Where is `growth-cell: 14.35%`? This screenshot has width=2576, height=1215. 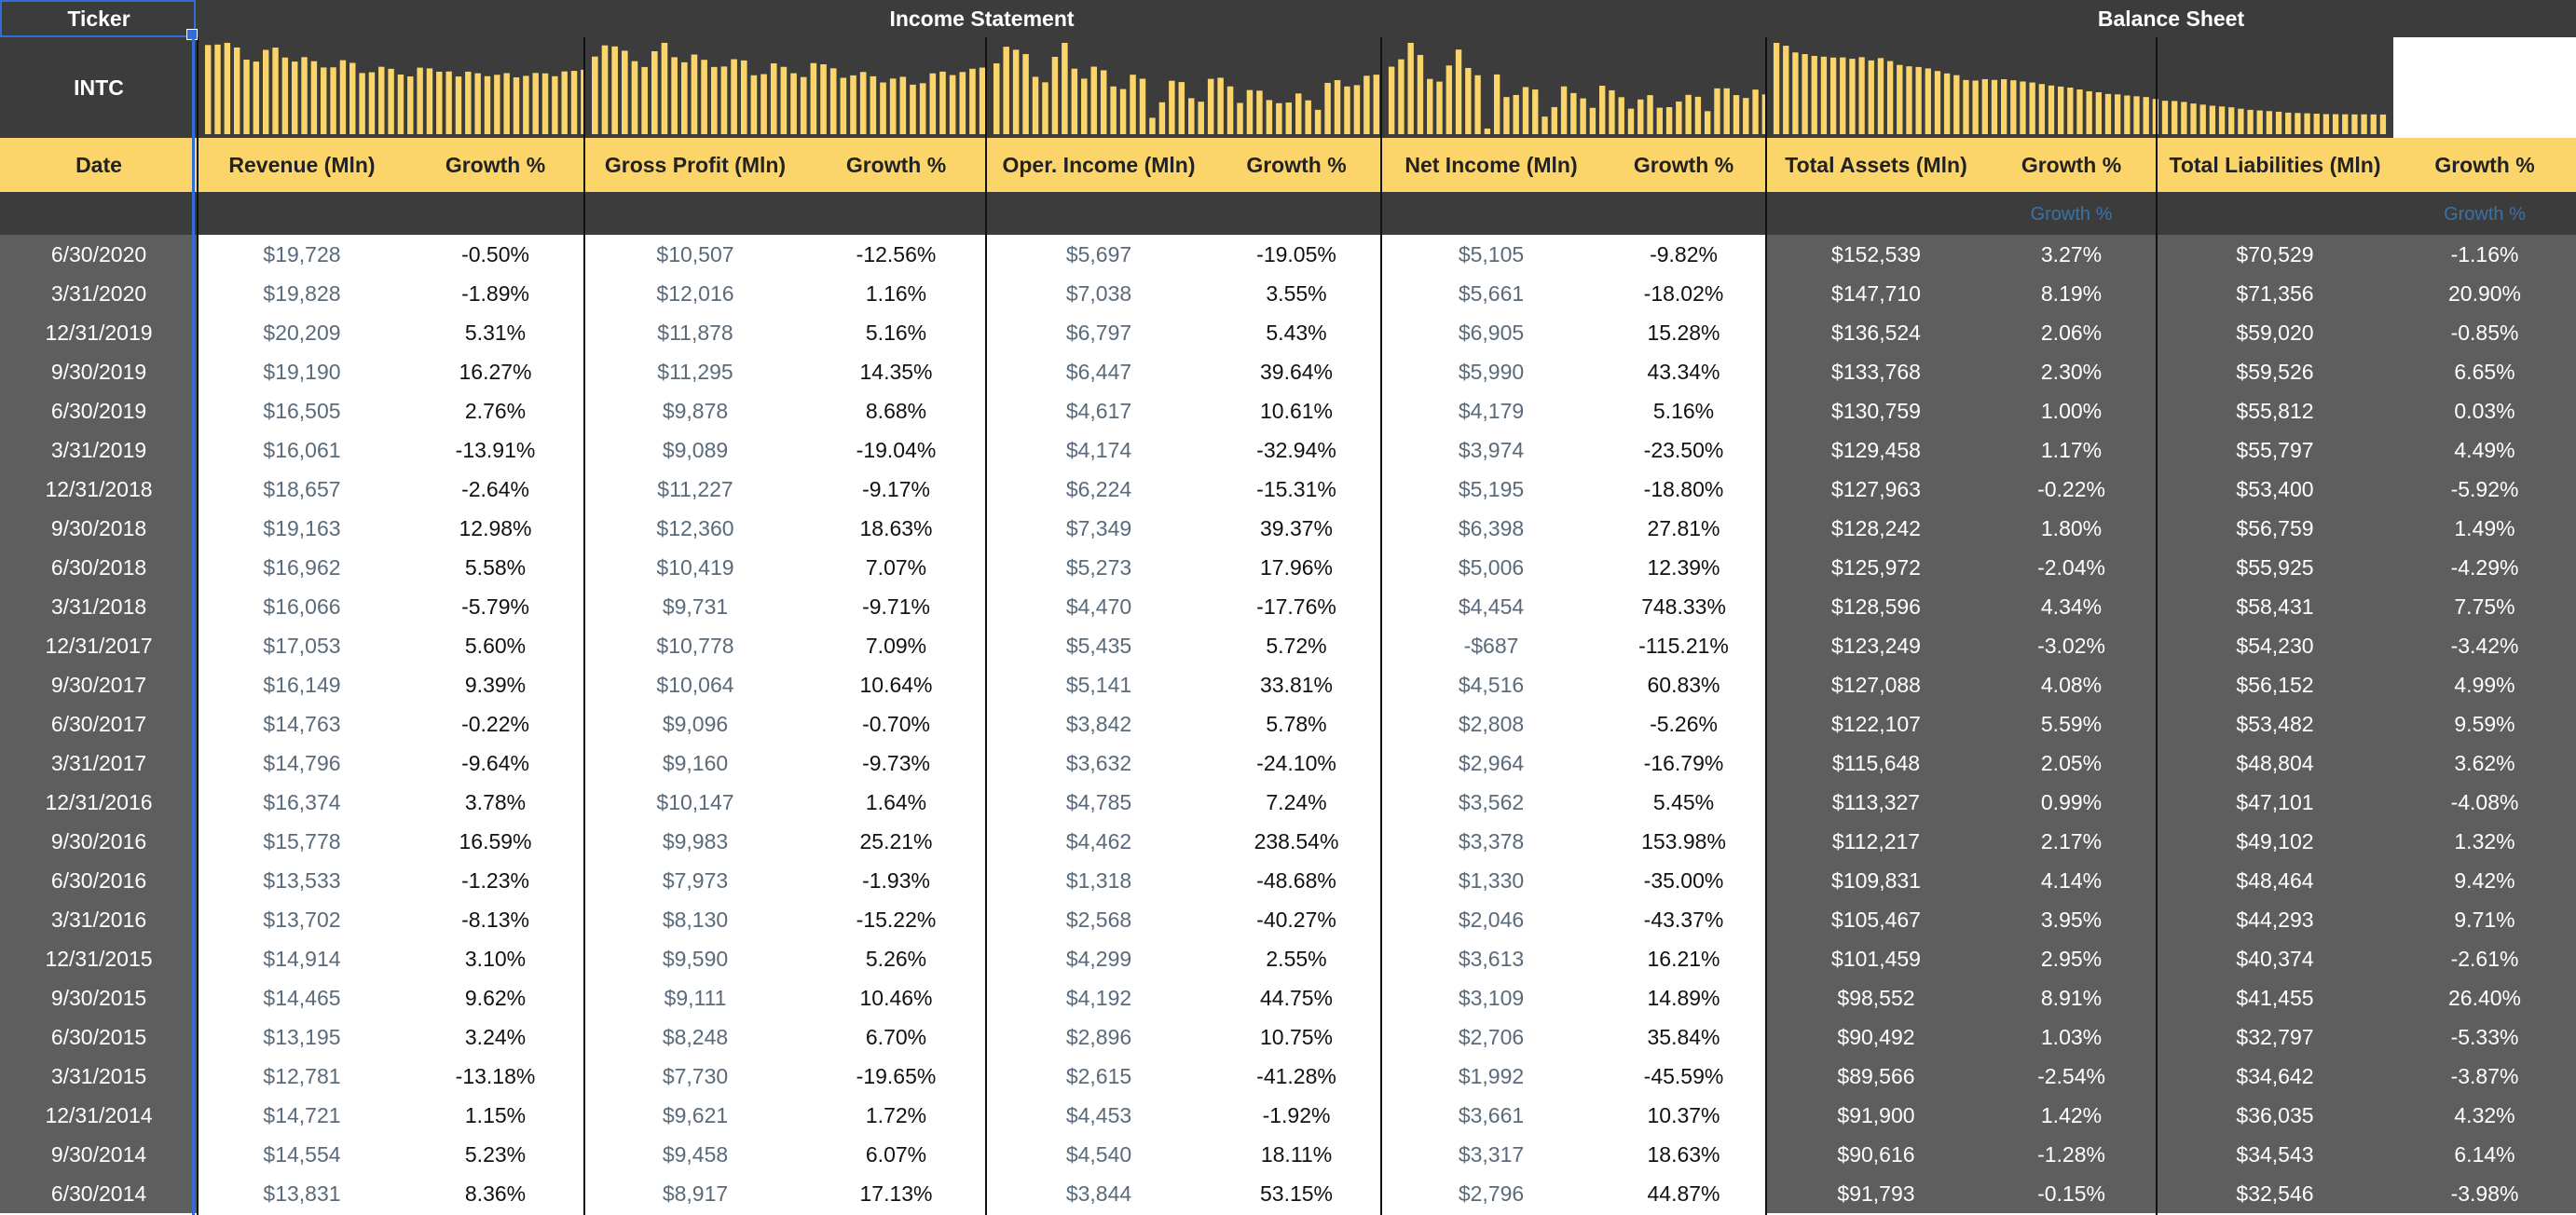 growth-cell: 14.35% is located at coordinates (896, 372).